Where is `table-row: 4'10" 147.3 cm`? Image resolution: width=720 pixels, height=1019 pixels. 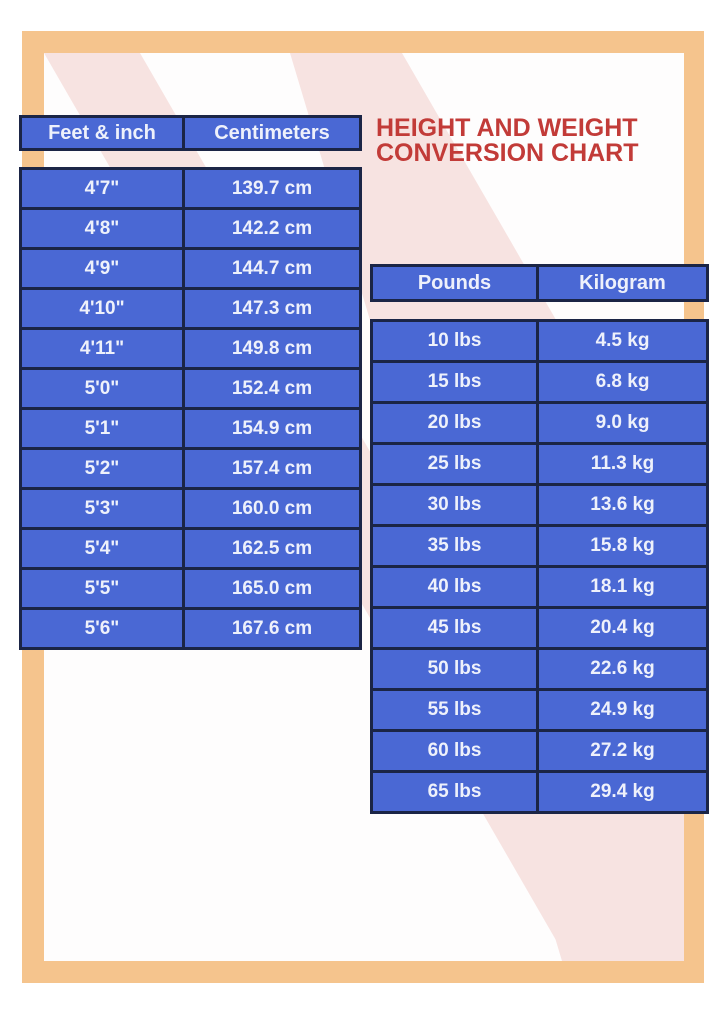 table-row: 4'10" 147.3 cm is located at coordinates (190, 308).